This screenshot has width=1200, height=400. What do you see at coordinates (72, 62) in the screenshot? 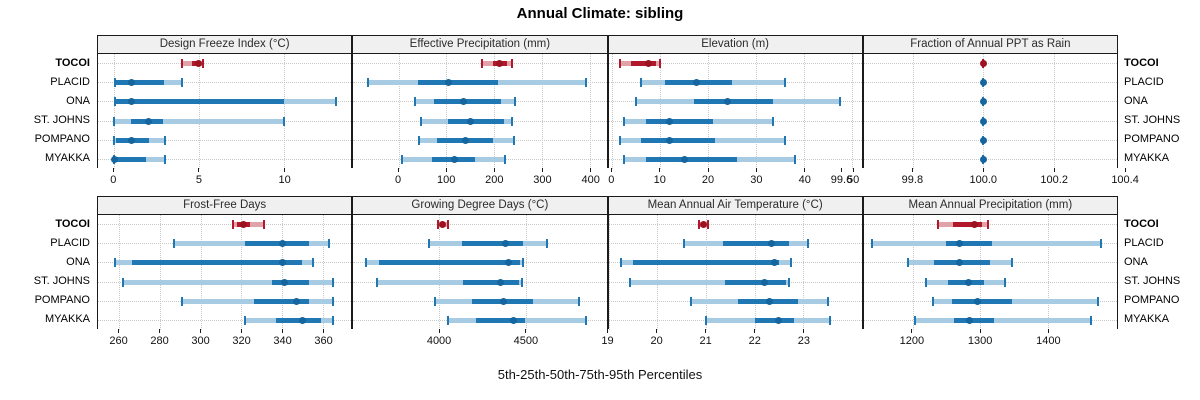
I see `site-label-left: TOCOI` at bounding box center [72, 62].